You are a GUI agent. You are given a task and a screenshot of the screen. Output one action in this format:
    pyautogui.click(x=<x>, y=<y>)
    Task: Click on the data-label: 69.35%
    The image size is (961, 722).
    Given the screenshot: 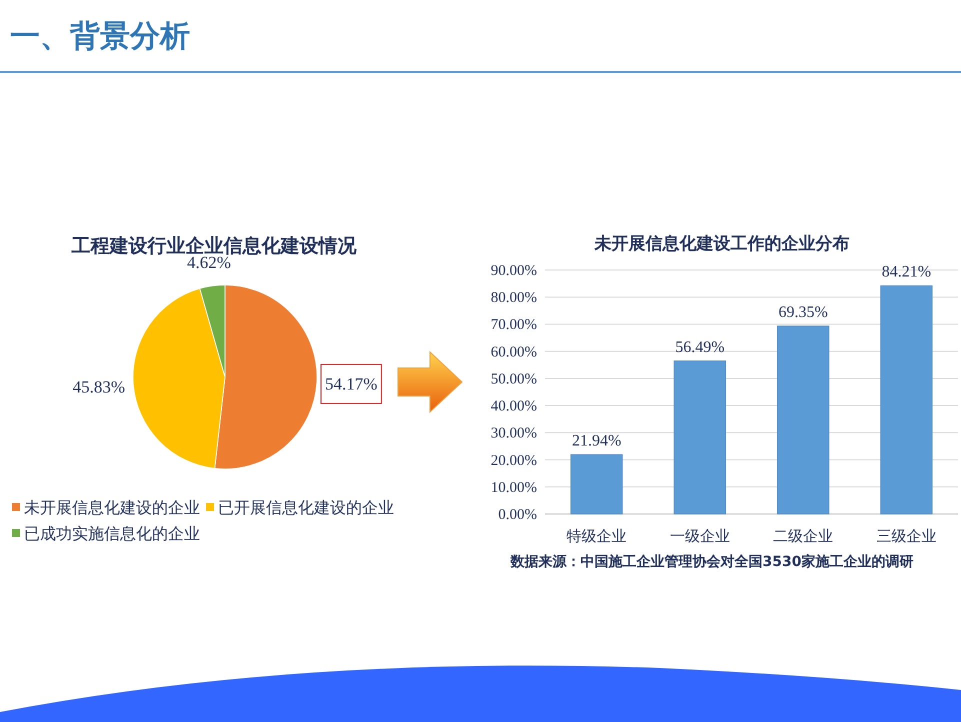 What is the action you would take?
    pyautogui.click(x=803, y=312)
    